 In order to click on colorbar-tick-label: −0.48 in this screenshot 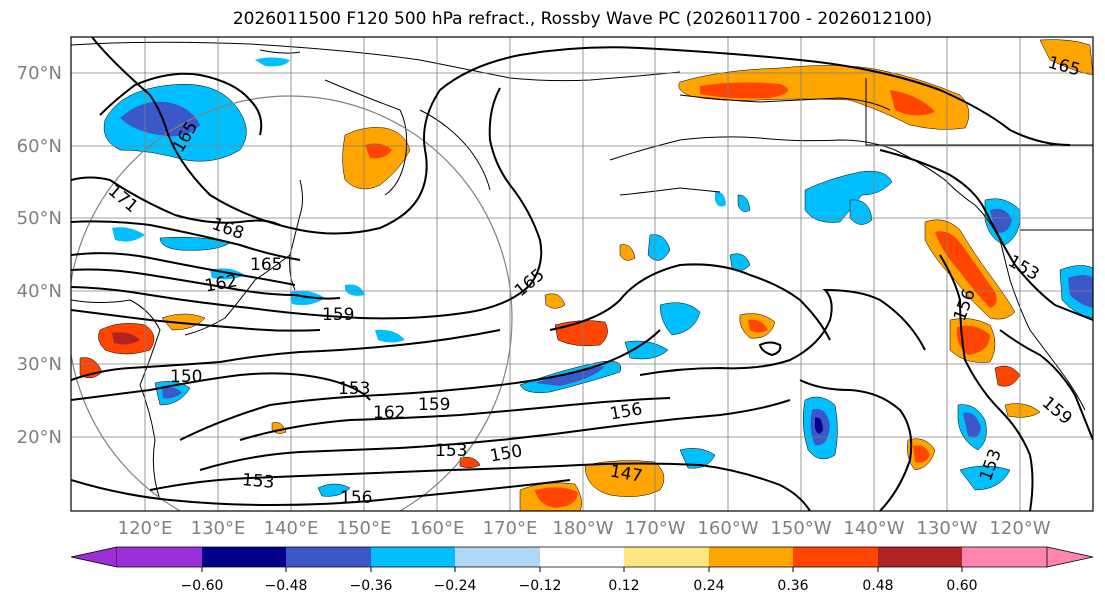, I will do `click(286, 586)`.